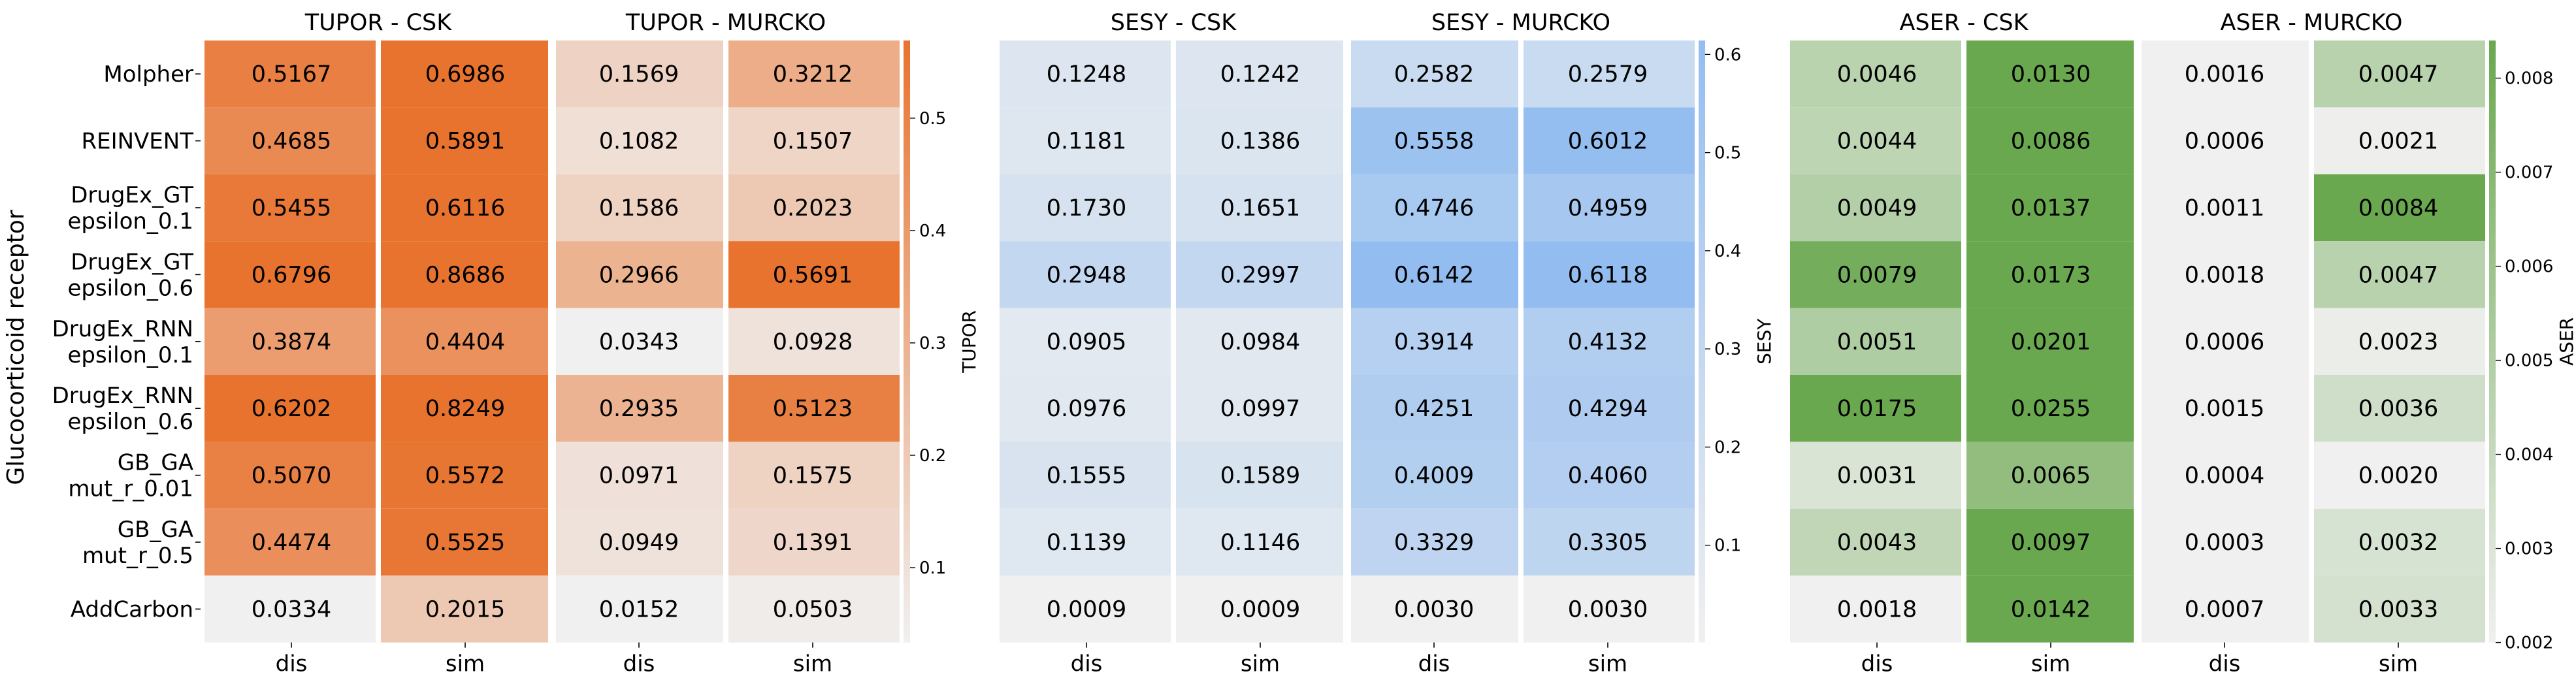 This screenshot has width=2576, height=695. Describe the element at coordinates (2051, 208) in the screenshot. I see `cell-value-label: 0.0137` at that location.